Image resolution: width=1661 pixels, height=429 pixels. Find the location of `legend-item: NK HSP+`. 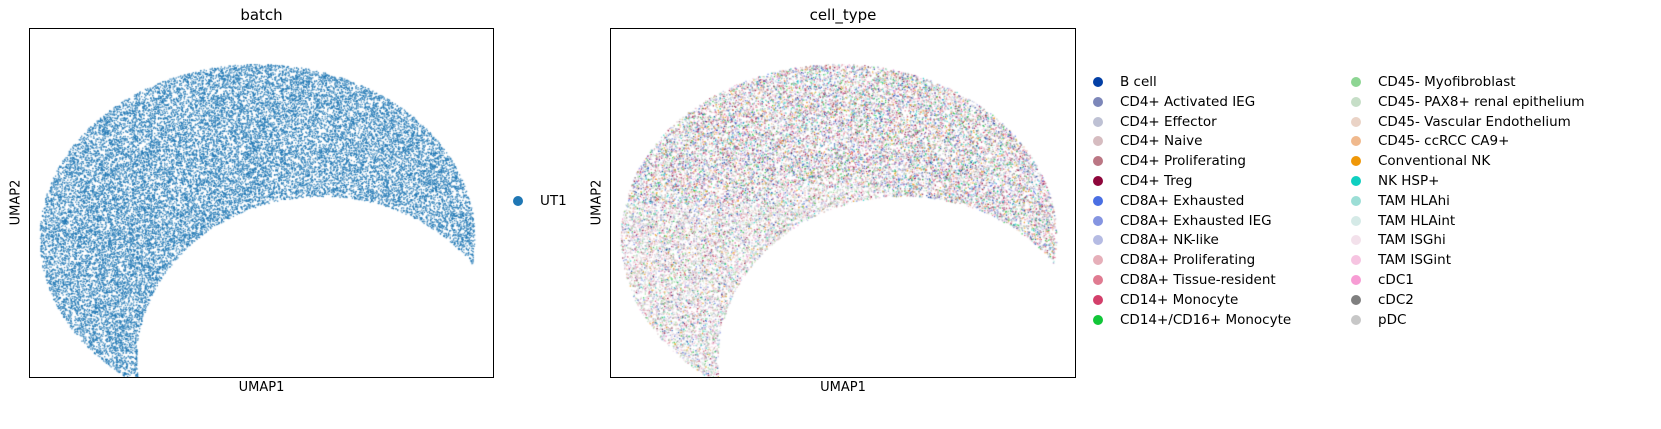

legend-item: NK HSP+ is located at coordinates (1395, 181).